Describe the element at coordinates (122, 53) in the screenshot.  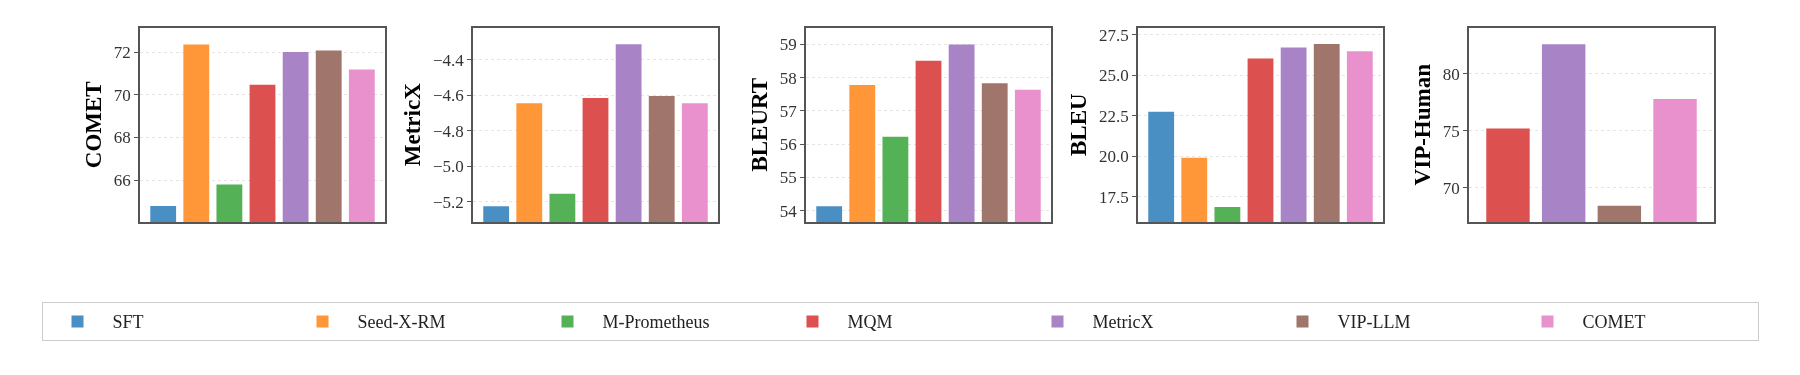
I see `y-tick-label: 72` at that location.